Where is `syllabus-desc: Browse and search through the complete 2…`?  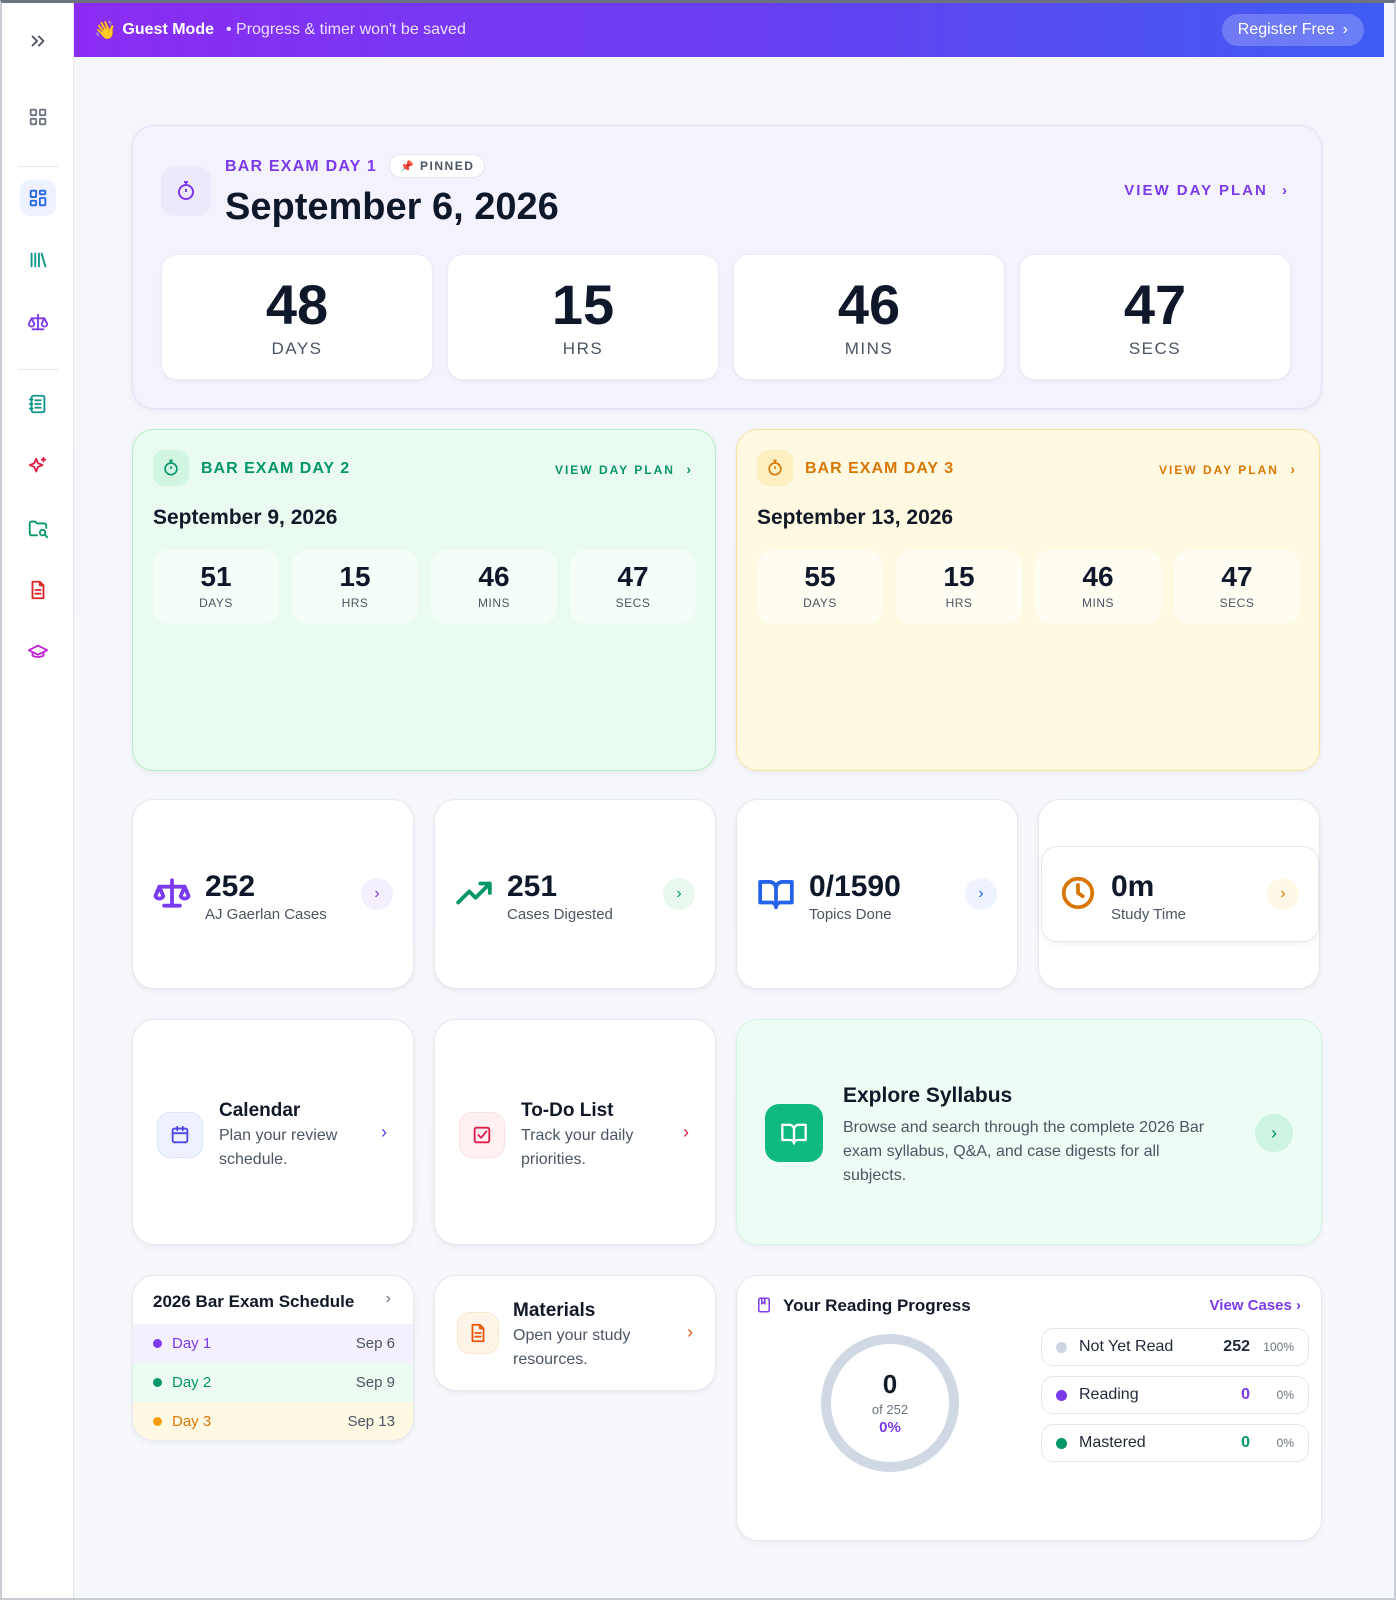 syllabus-desc: Browse and search through the complete 2… is located at coordinates (1023, 1152).